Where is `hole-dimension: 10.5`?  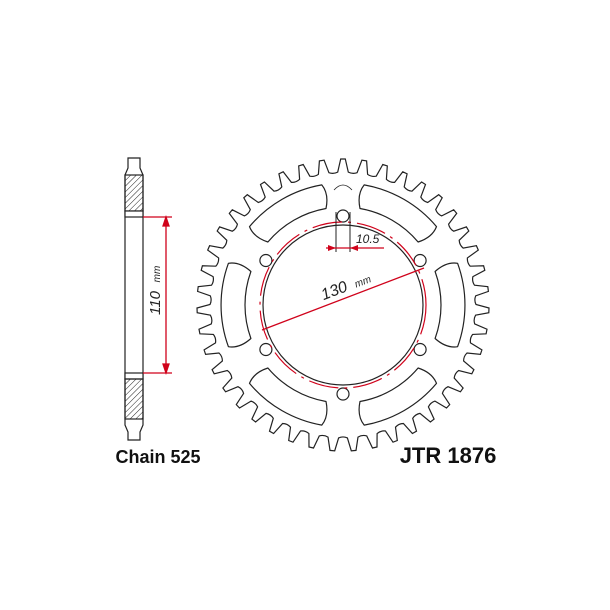
hole-dimension: 10.5 is located at coordinates (355, 232).